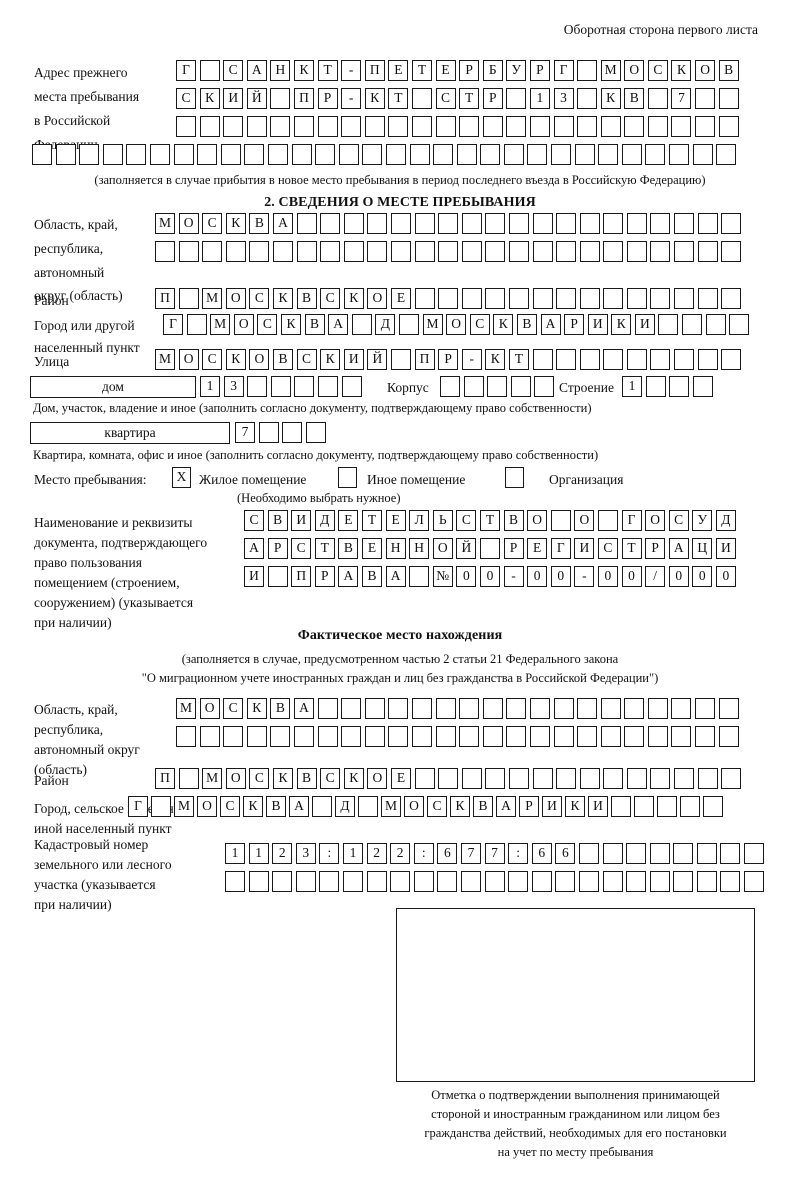 Image resolution: width=800 pixels, height=1180 pixels. I want to click on char-cell: Н, so click(395, 548).